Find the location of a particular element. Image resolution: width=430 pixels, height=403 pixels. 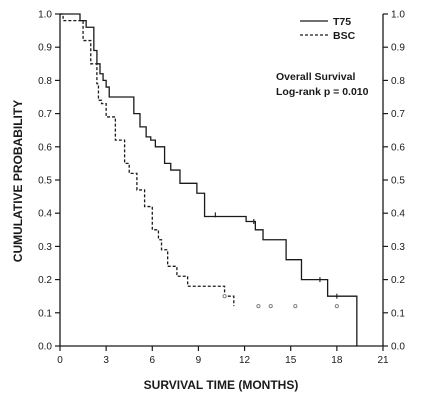

y-tick-label-left: 0.3 is located at coordinates (45, 247).